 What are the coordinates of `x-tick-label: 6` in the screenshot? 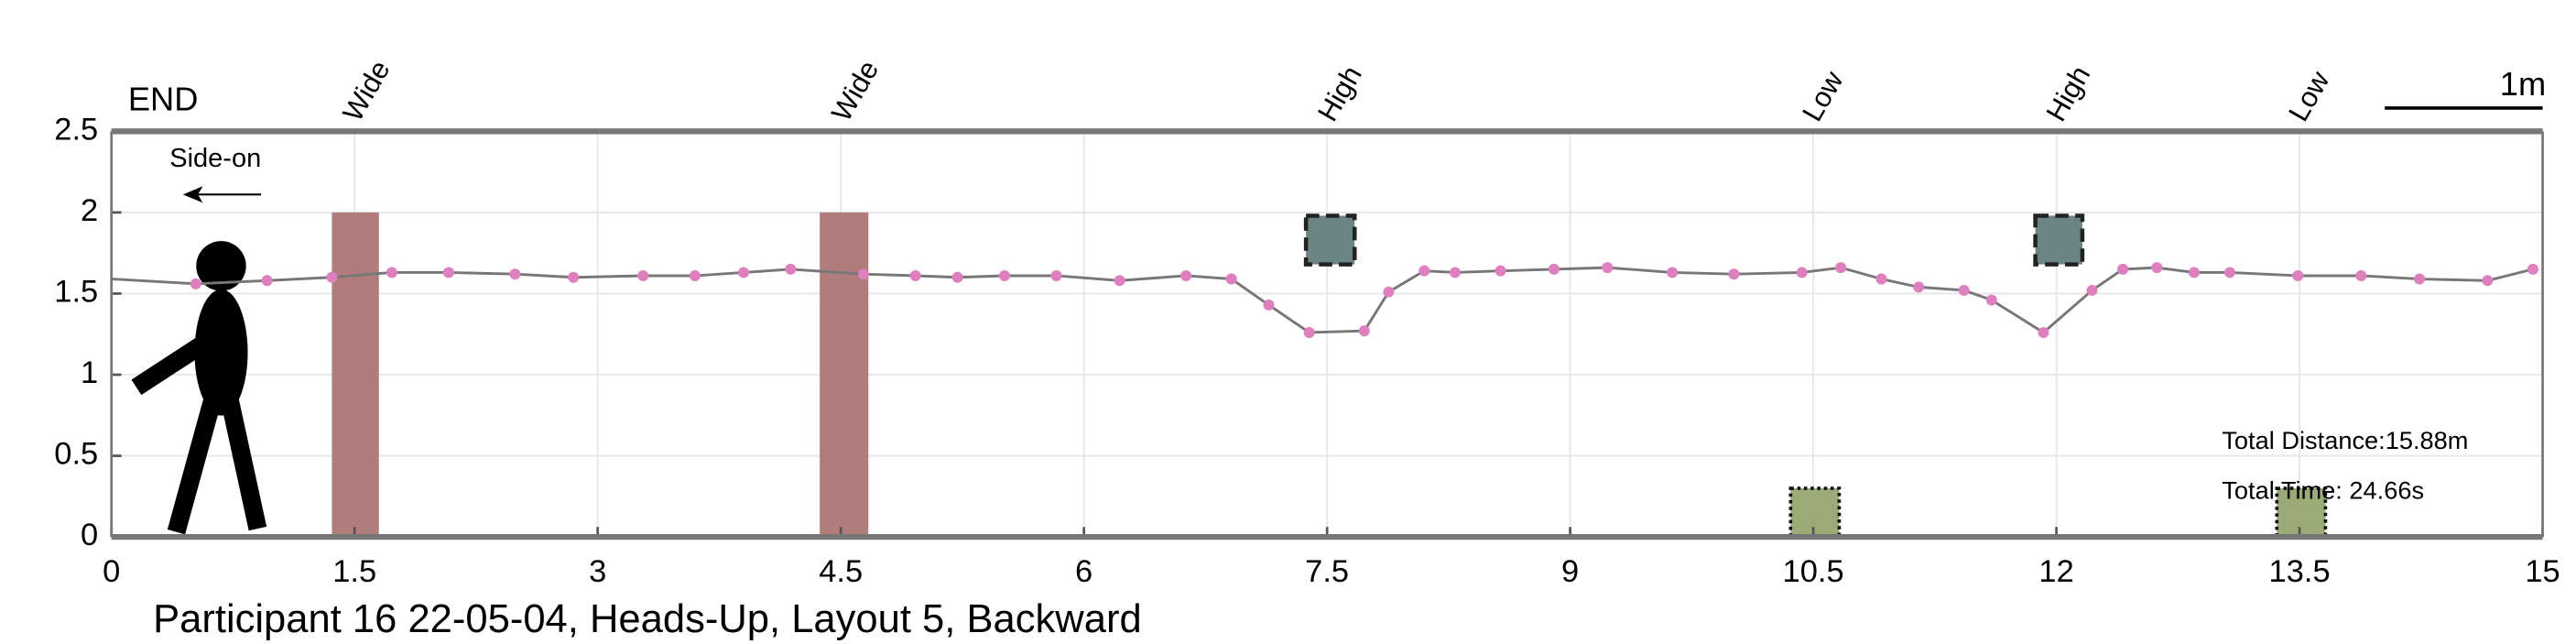 It's located at (1083, 572).